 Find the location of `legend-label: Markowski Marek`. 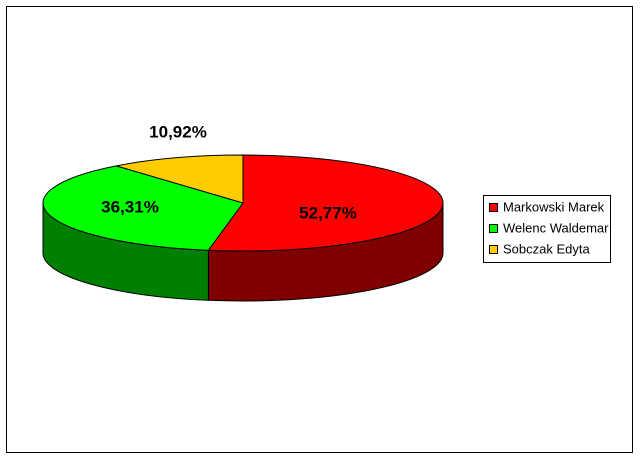

legend-label: Markowski Marek is located at coordinates (554, 206).